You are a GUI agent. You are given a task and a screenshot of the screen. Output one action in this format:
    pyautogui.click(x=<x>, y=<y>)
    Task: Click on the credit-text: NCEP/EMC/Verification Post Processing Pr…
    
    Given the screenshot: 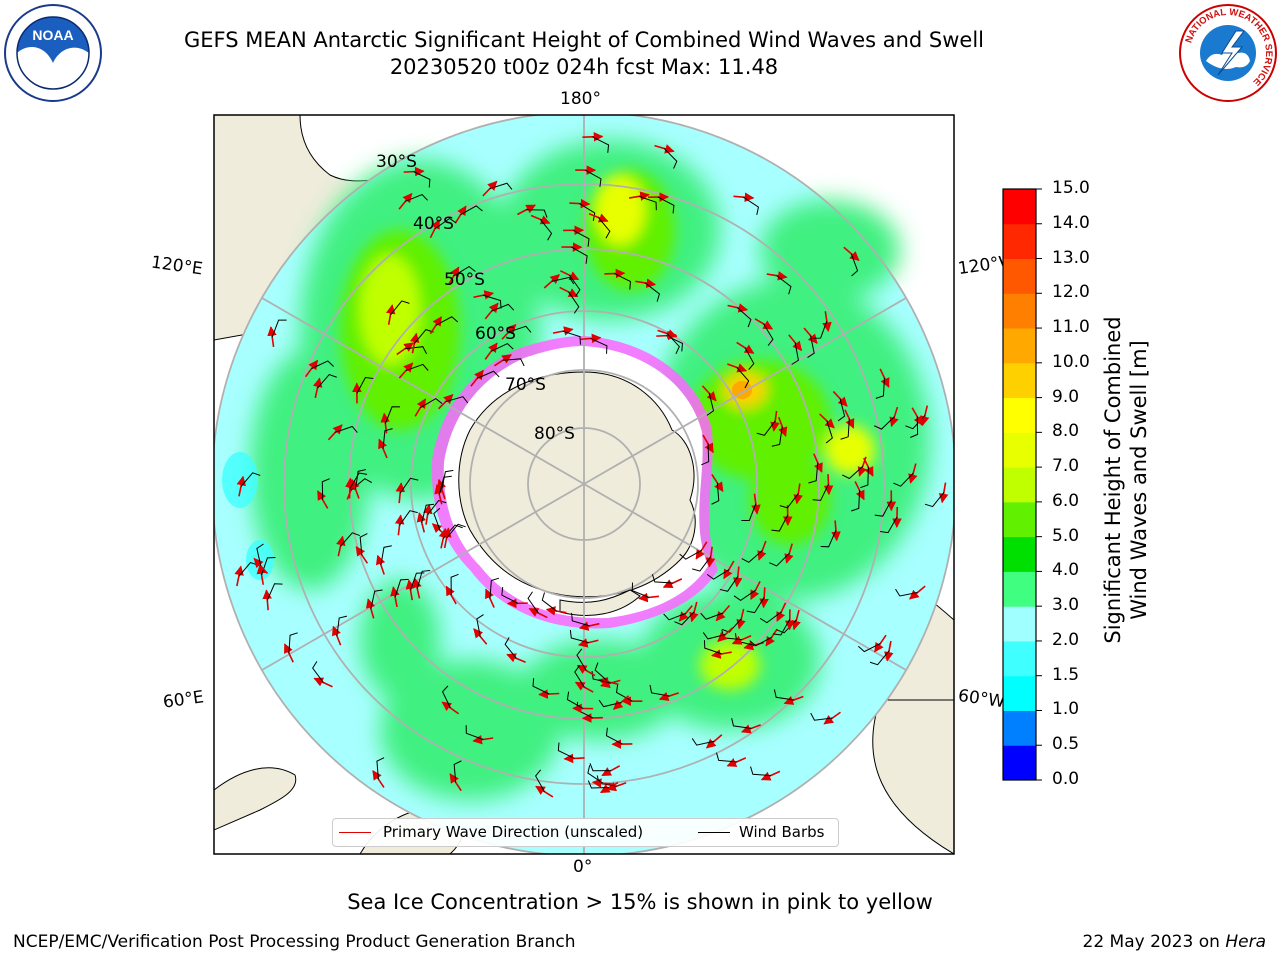 What is the action you would take?
    pyautogui.click(x=294, y=942)
    